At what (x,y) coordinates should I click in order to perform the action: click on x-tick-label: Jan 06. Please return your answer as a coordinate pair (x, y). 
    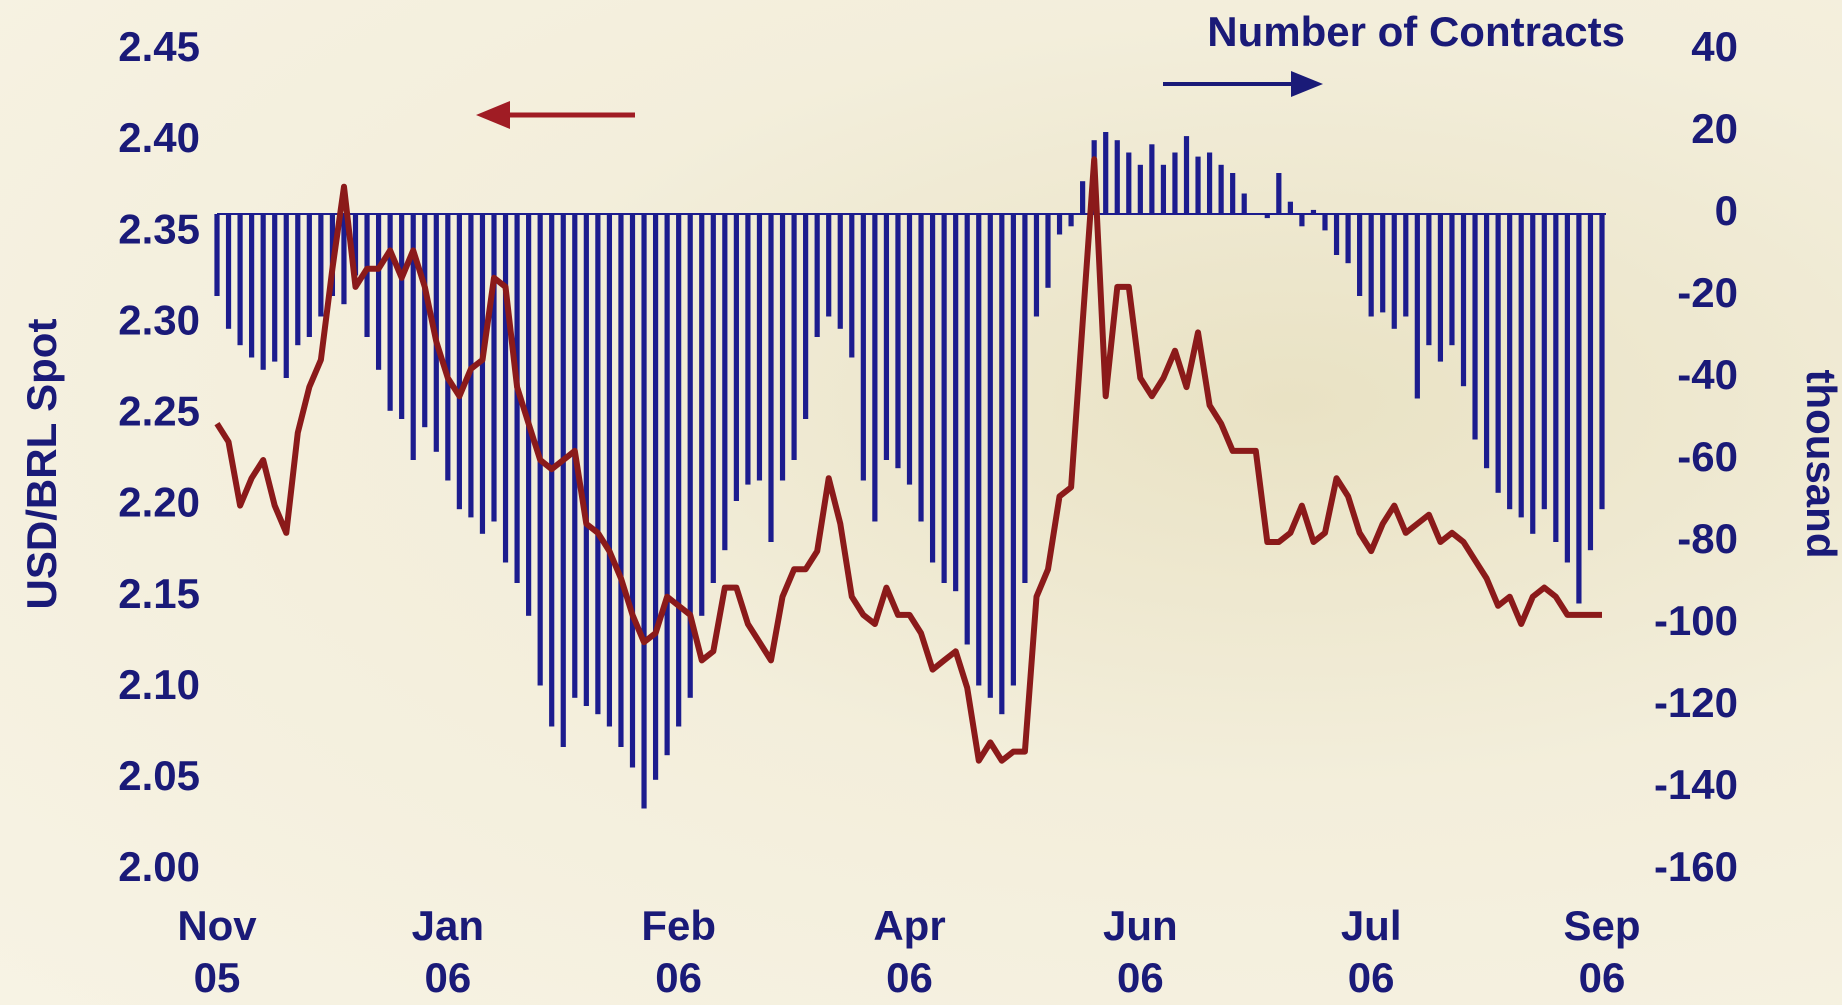
    Looking at the image, I should click on (448, 951).